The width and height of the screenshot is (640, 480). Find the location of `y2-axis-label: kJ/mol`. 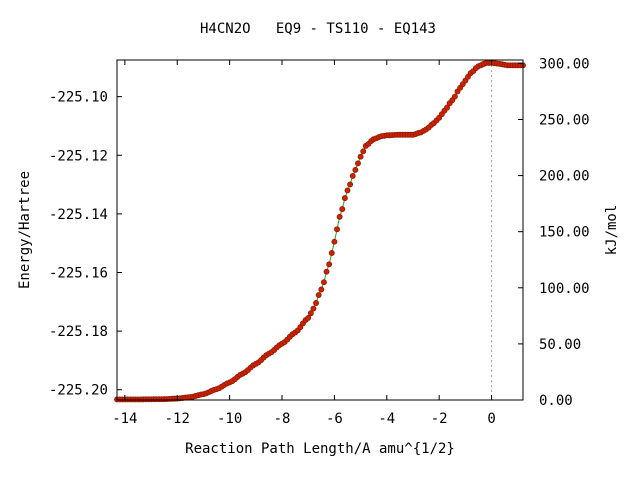

y2-axis-label: kJ/mol is located at coordinates (612, 230).